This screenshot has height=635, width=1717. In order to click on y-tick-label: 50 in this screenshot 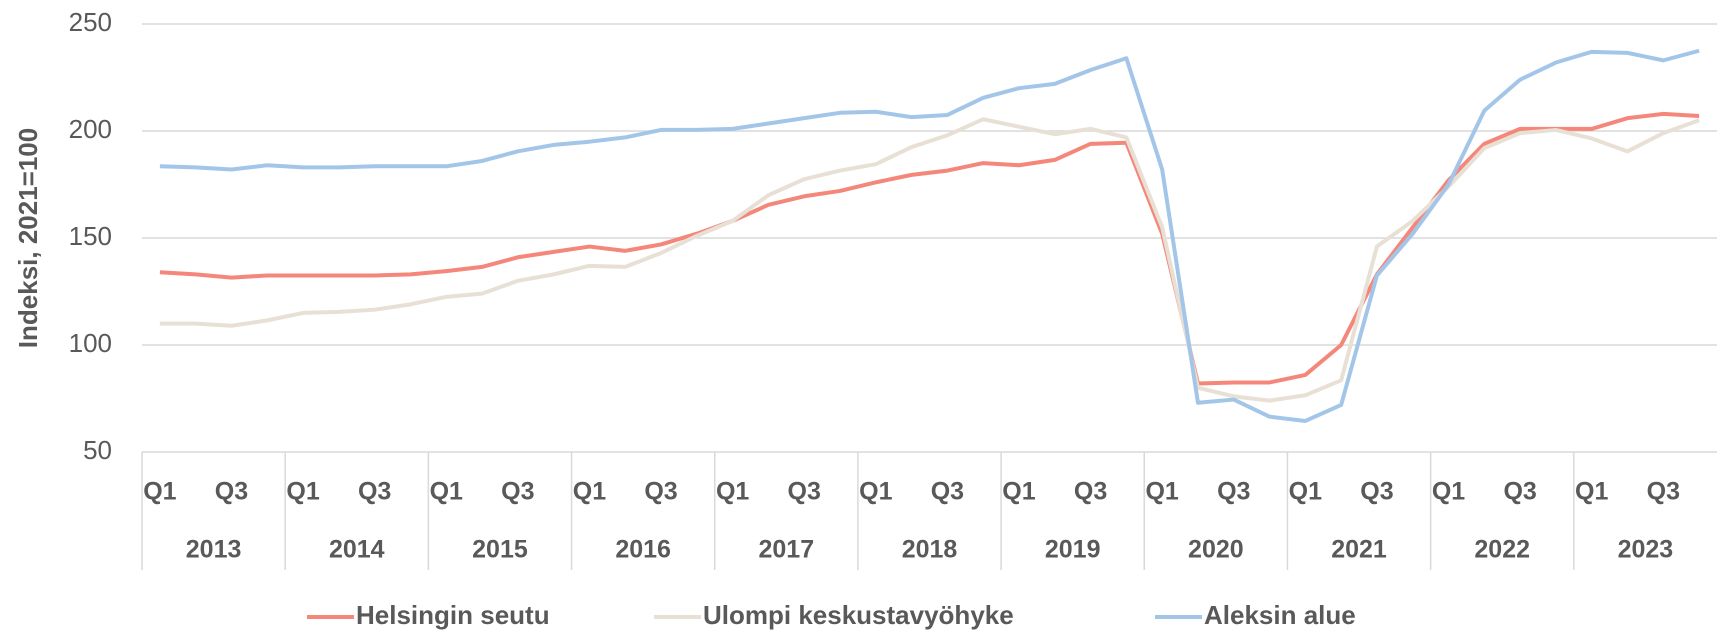, I will do `click(97, 450)`.